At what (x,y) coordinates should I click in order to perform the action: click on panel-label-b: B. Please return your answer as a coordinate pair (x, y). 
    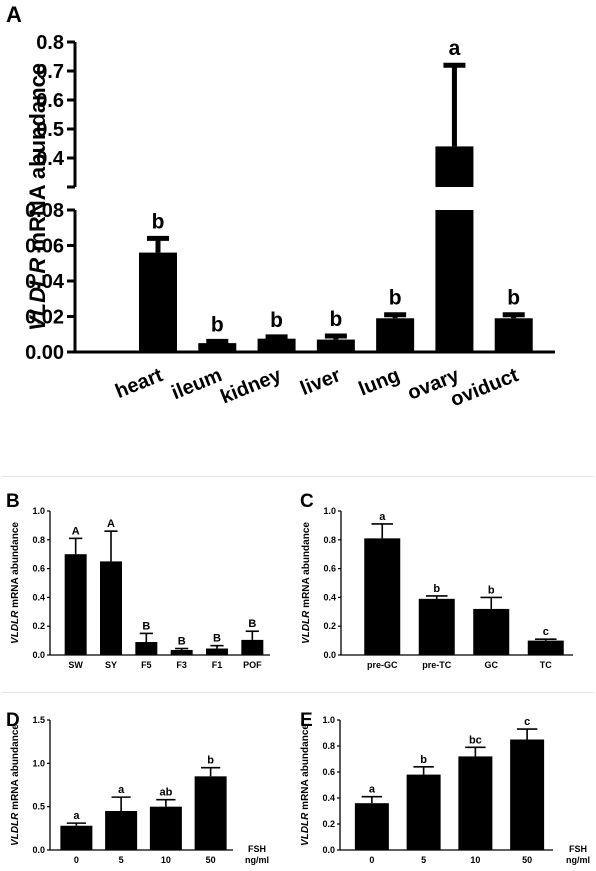
    Looking at the image, I should click on (13, 501).